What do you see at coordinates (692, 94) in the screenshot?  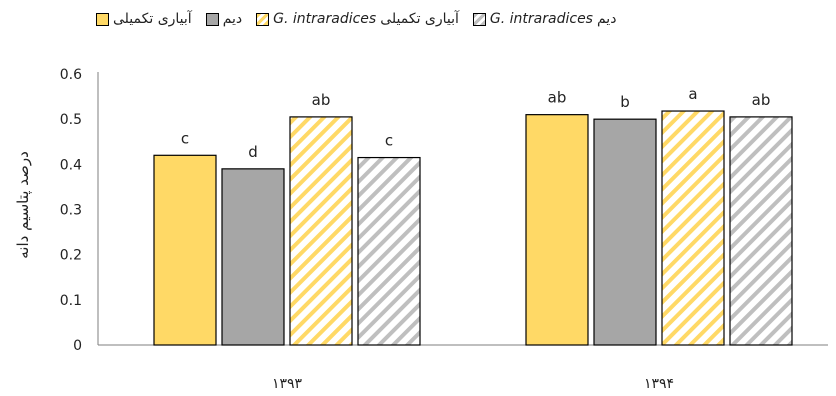 I see `data-label: a` at bounding box center [692, 94].